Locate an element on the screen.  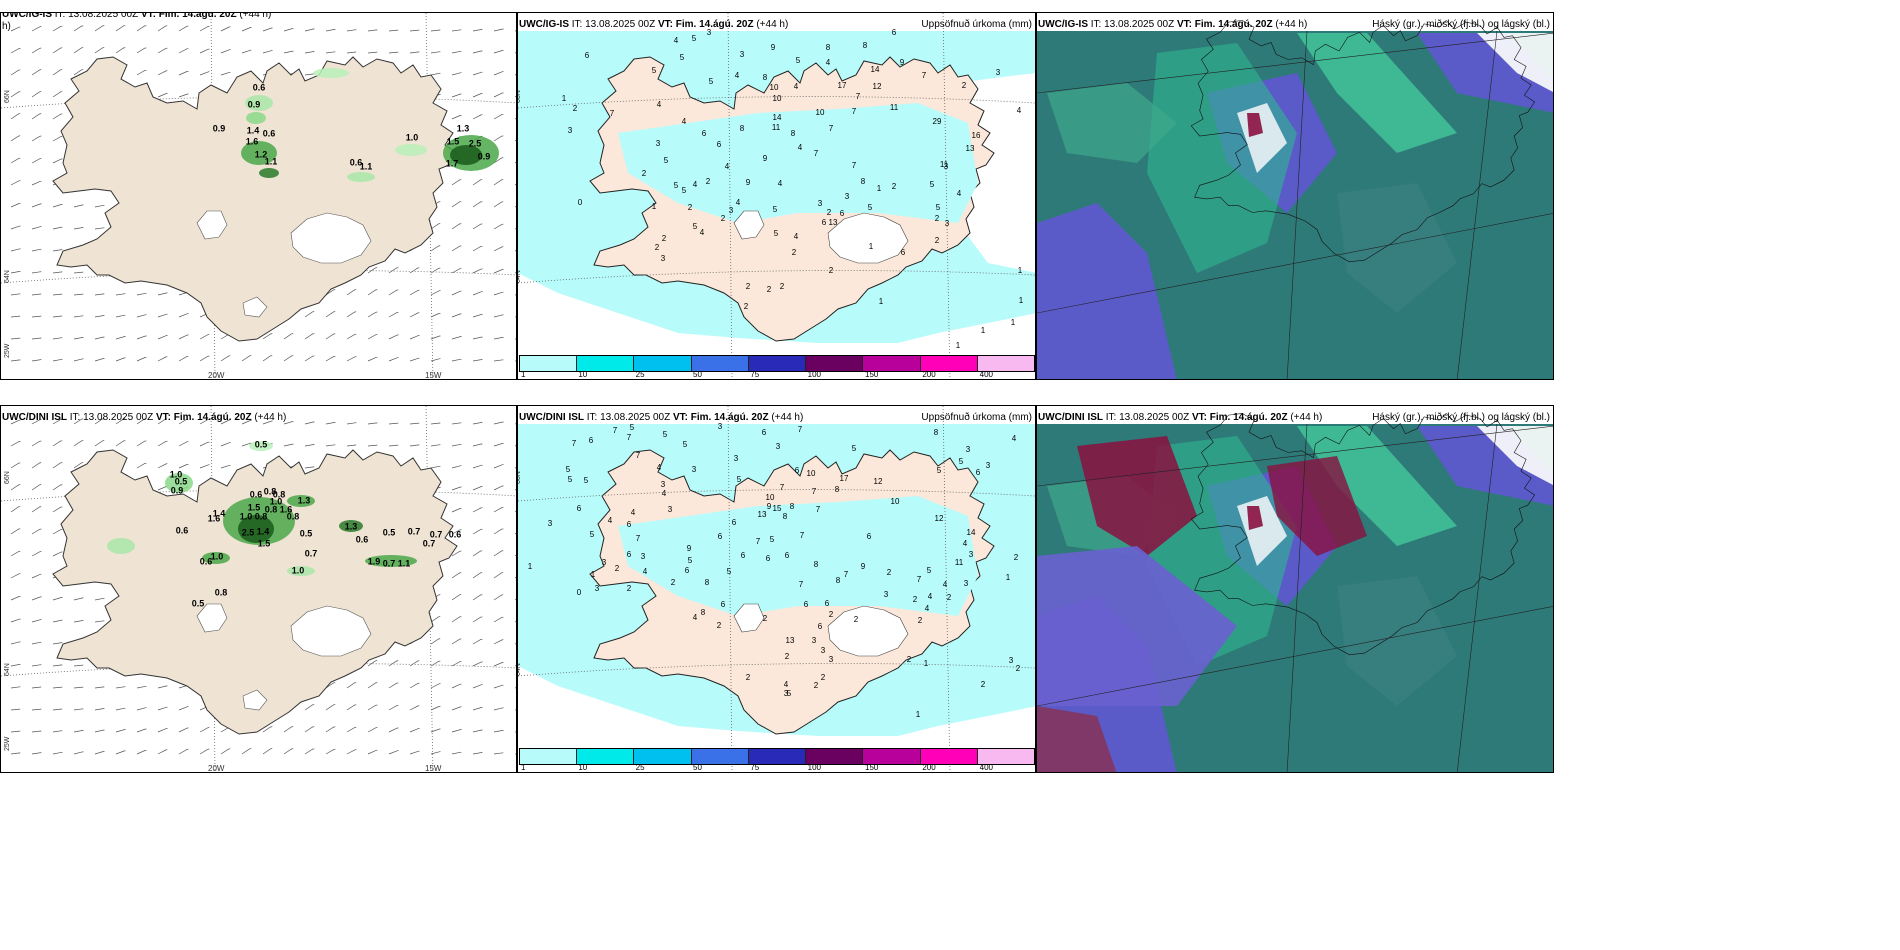
graticule is located at coordinates (1295, 204).